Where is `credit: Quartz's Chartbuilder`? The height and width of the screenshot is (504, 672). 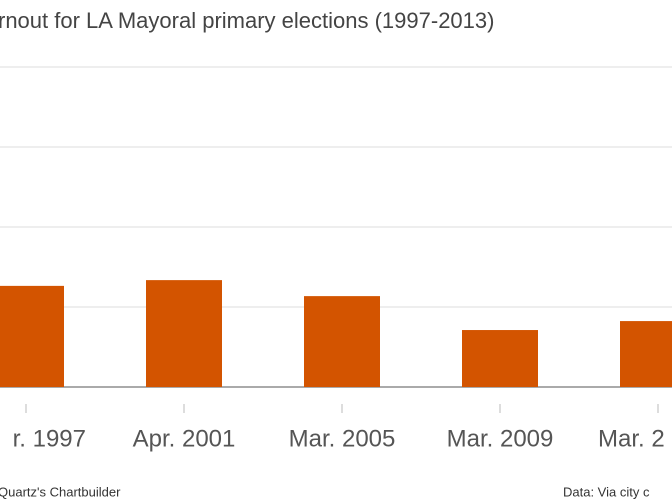 credit: Quartz's Chartbuilder is located at coordinates (60, 491).